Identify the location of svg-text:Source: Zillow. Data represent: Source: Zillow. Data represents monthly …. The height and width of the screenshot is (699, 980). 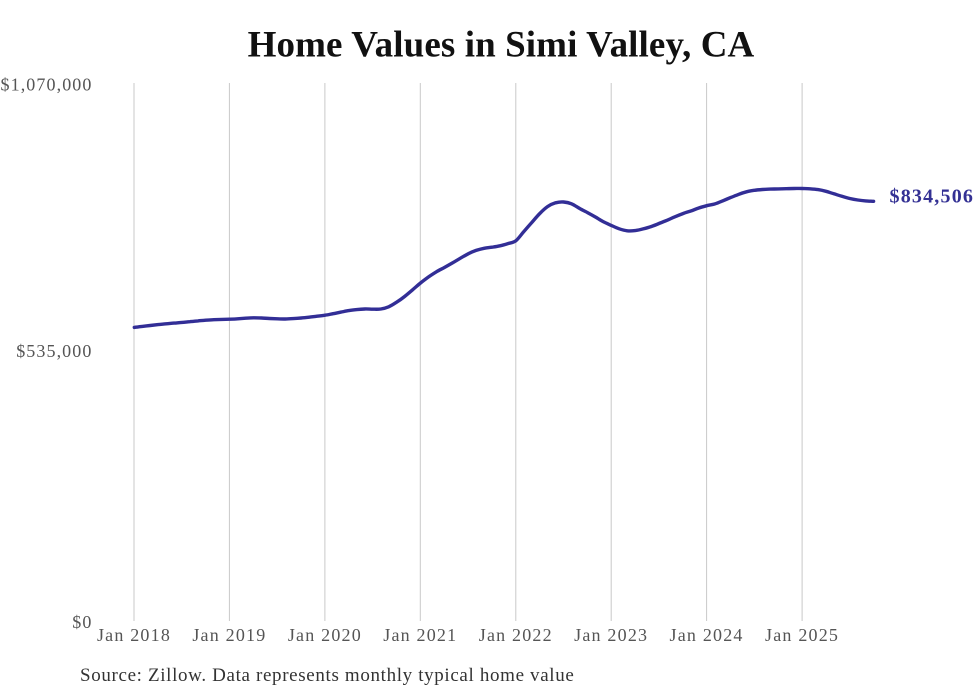
(327, 675).